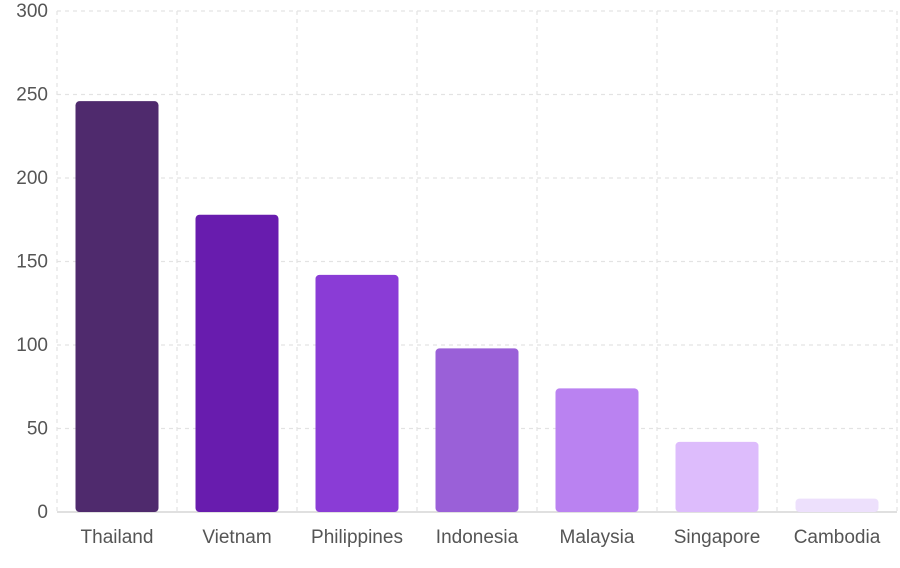  I want to click on bar-malaysia, so click(597, 450).